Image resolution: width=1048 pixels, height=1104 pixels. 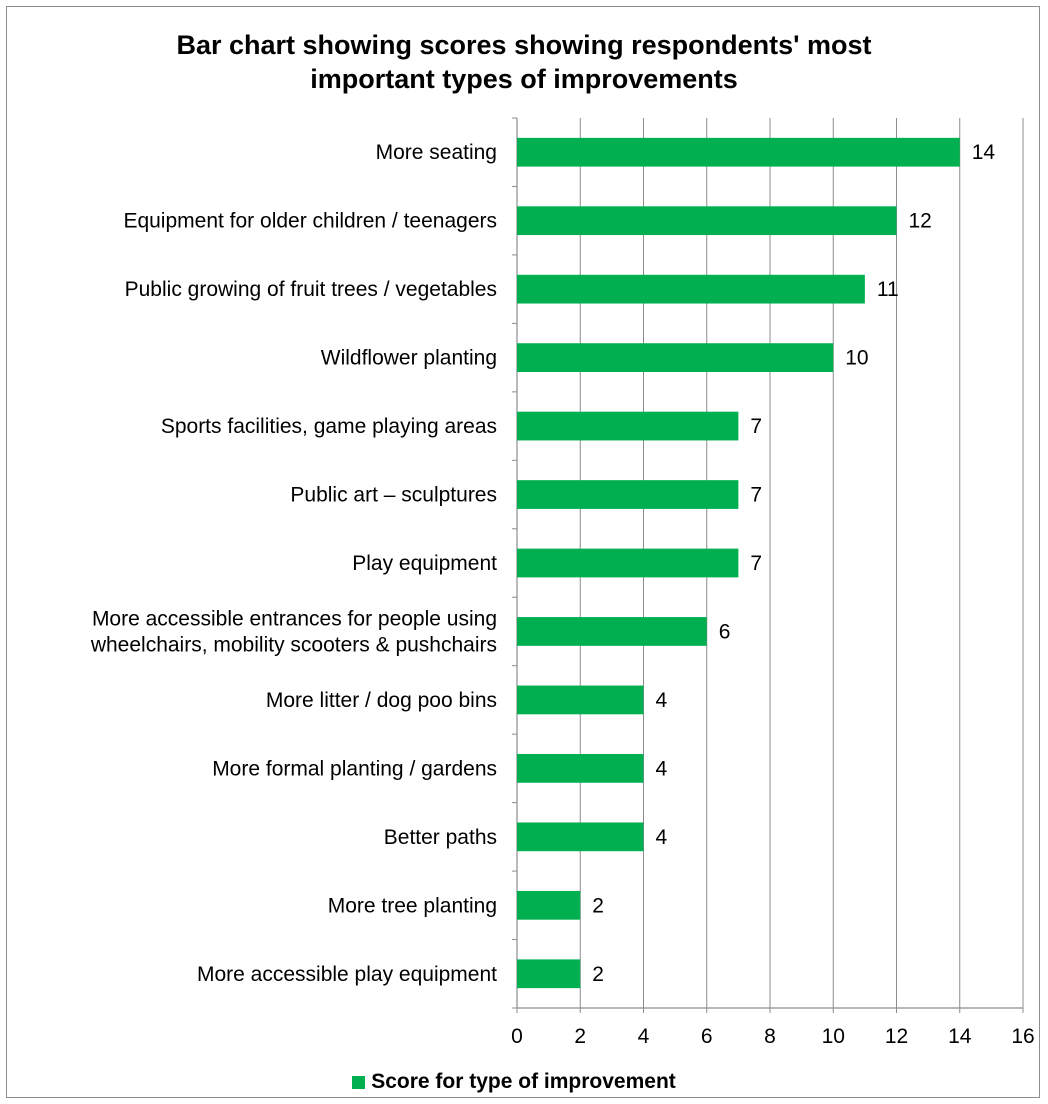 I want to click on category-label: More seating, so click(x=436, y=152).